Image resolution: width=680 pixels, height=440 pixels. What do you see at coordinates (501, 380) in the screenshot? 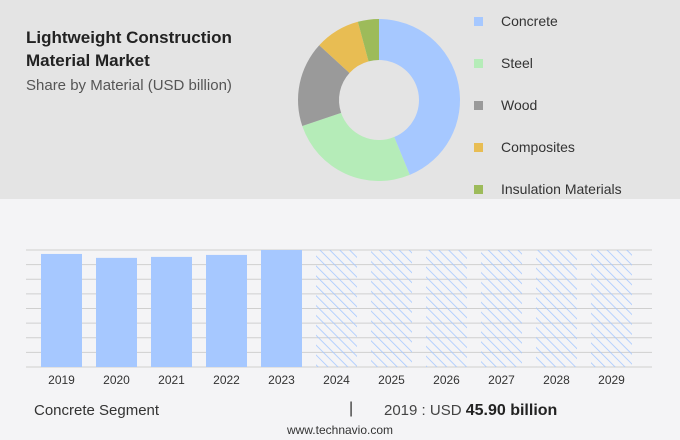
I see `x-tick-label: 2027` at bounding box center [501, 380].